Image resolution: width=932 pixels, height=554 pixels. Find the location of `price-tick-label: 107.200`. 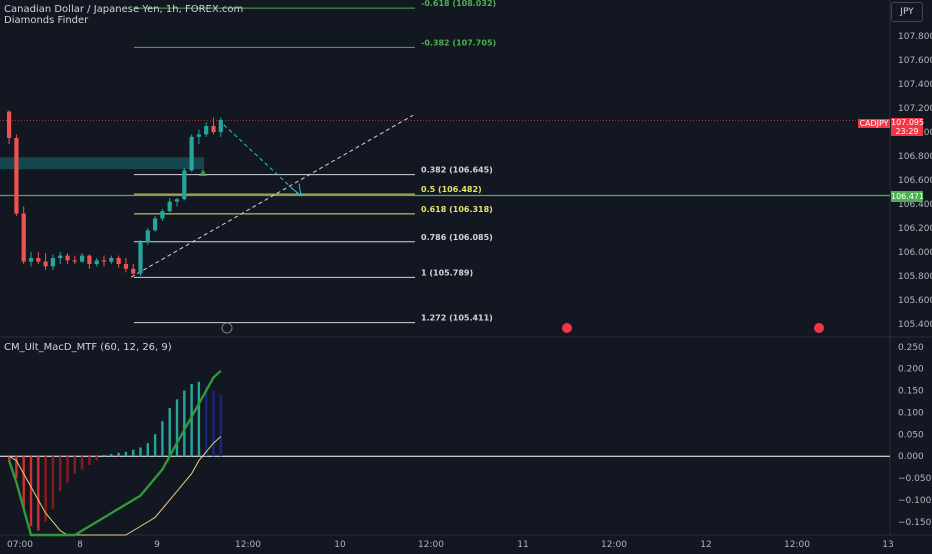

price-tick-label: 107.200 is located at coordinates (915, 109).